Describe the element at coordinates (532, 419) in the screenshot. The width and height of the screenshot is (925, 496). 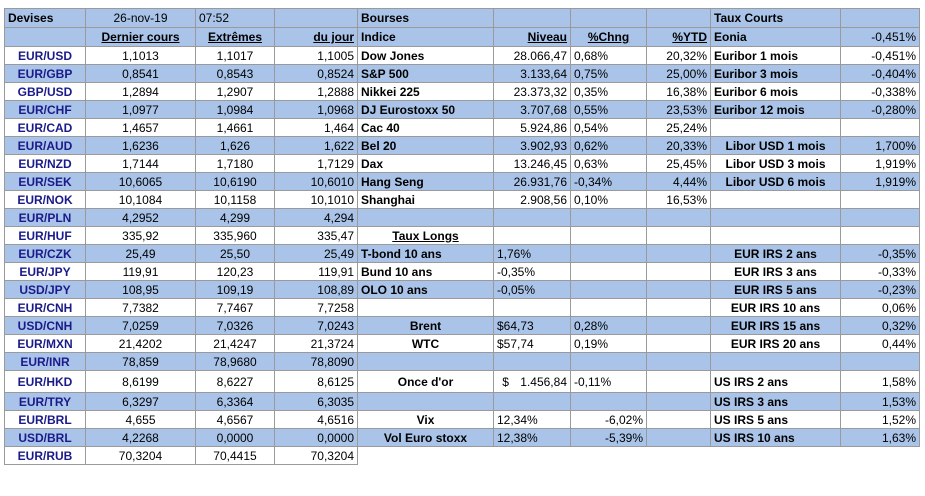
I see `vol-value: 12,34%` at that location.